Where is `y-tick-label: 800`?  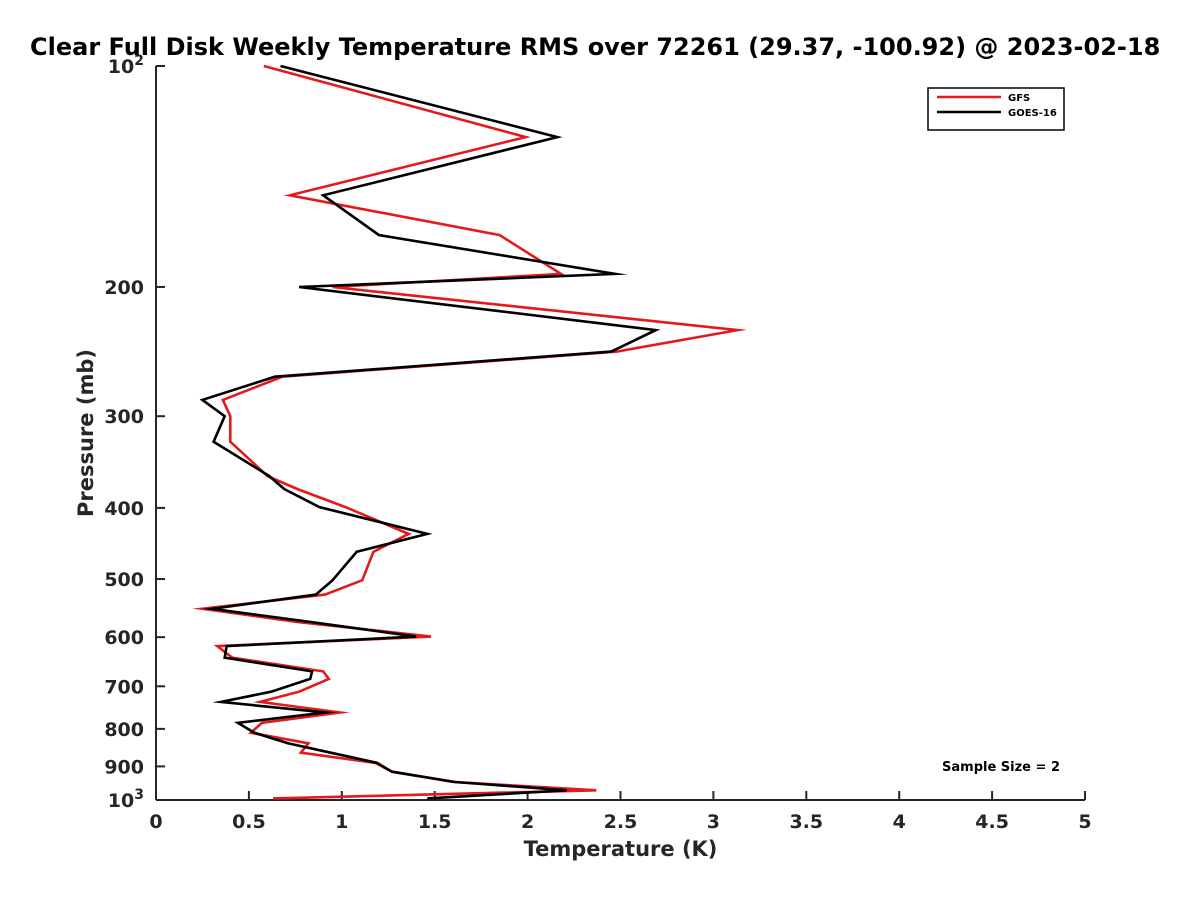
y-tick-label: 800 is located at coordinates (124, 730).